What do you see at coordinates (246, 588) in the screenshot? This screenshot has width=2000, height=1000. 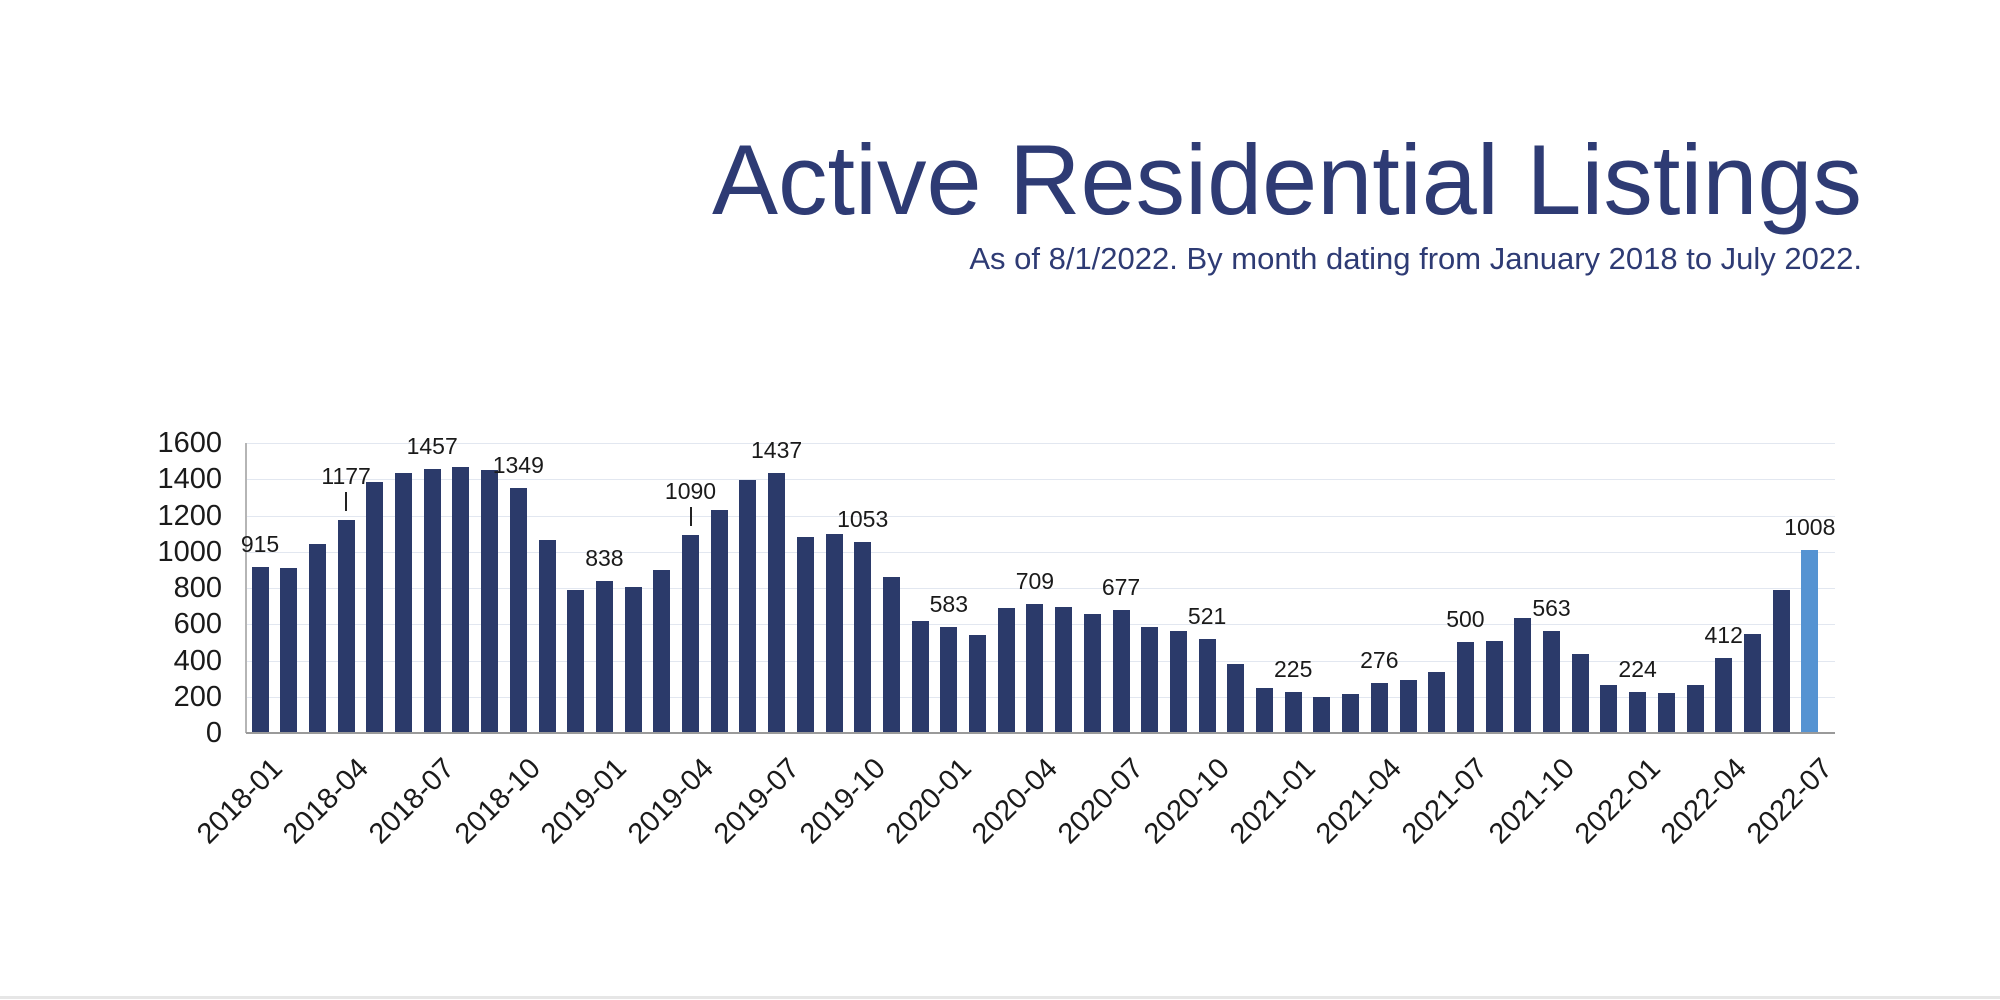 I see `y-axis-line` at bounding box center [246, 588].